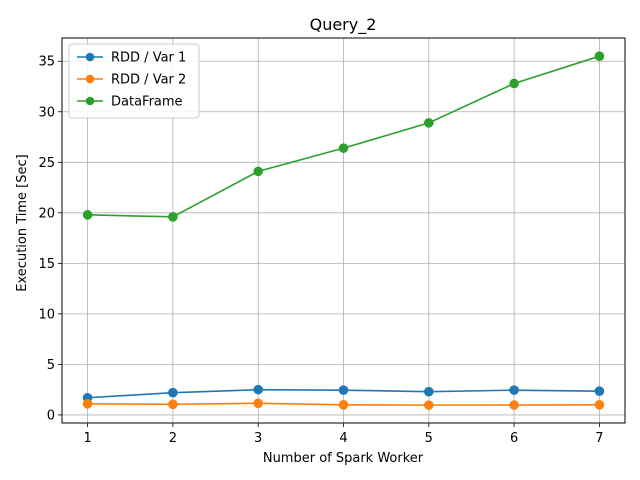 Image resolution: width=640 pixels, height=480 pixels. Describe the element at coordinates (343, 25) in the screenshot. I see `chart-title: Query_2` at that location.